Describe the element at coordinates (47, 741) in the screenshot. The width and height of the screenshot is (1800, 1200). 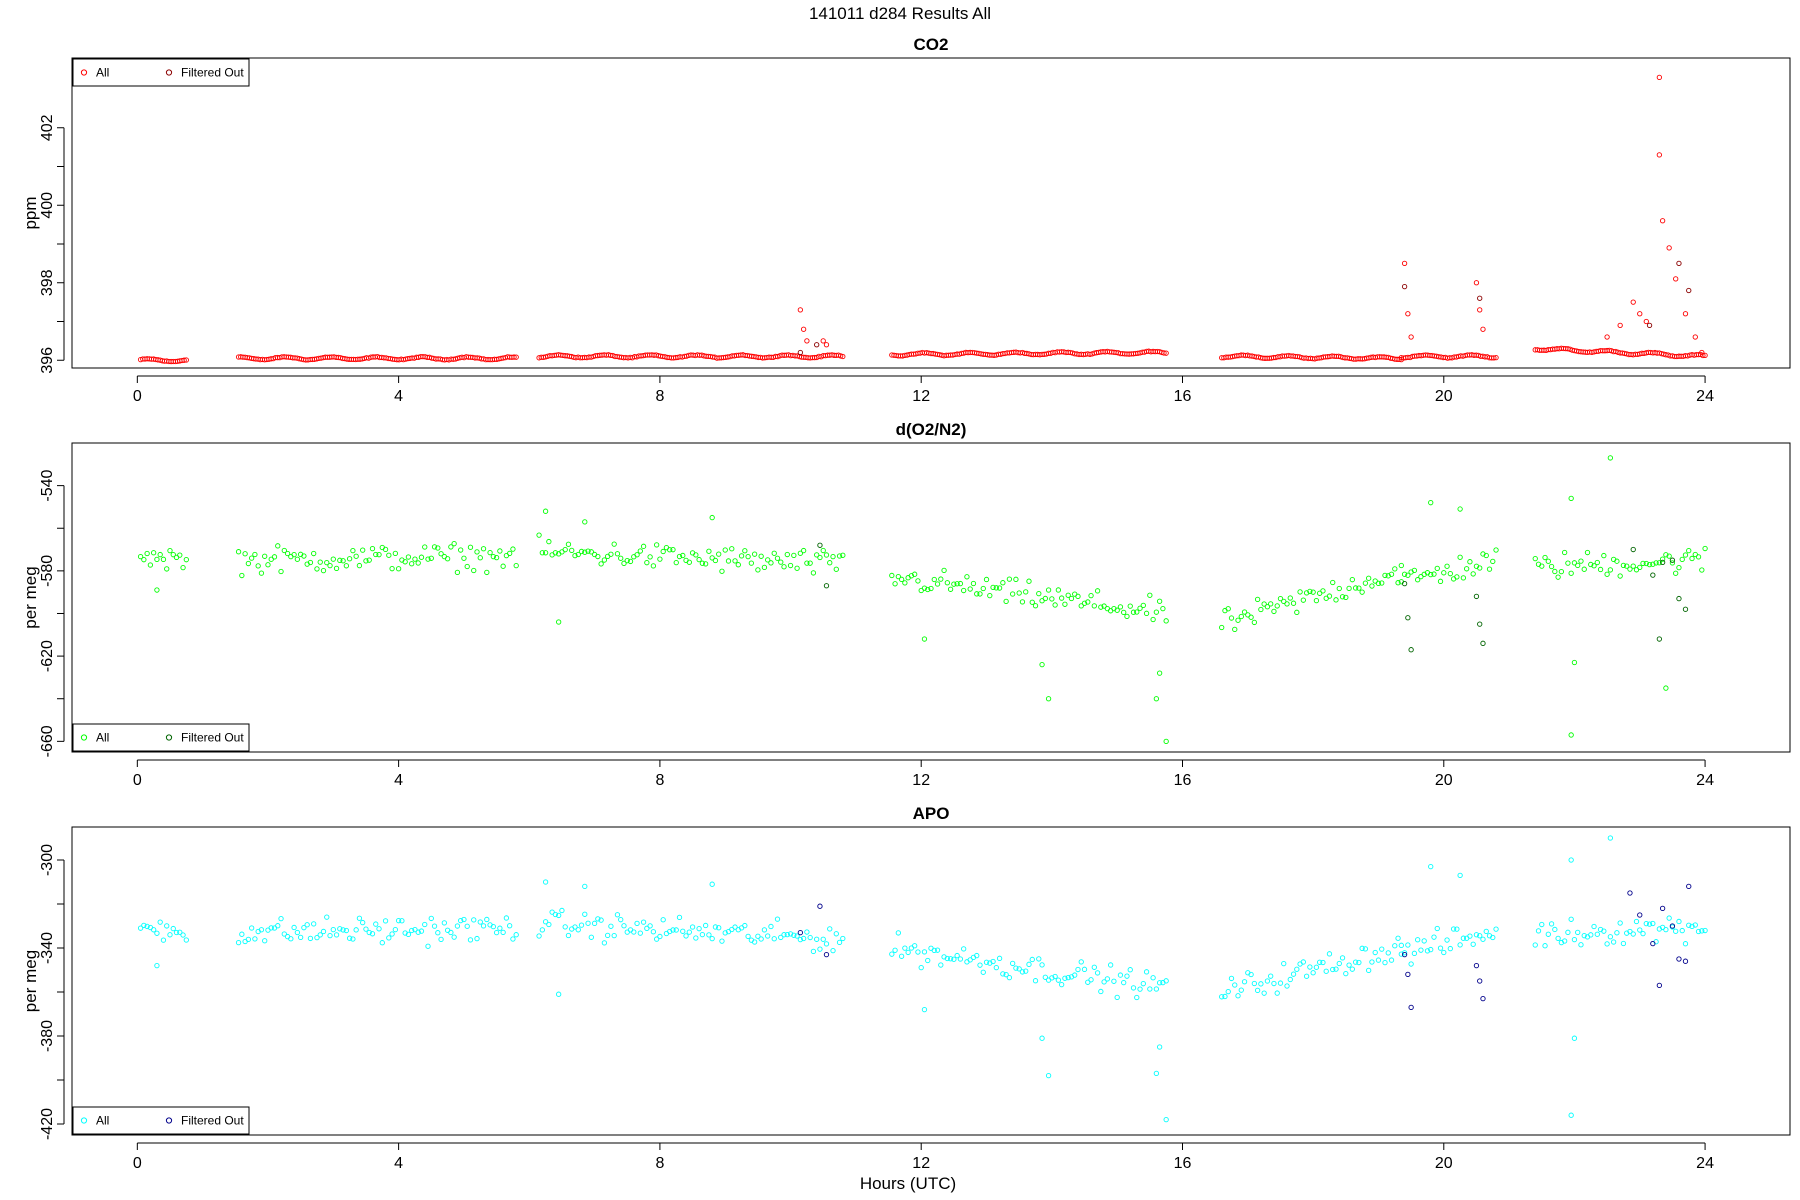
I see `y-tick-label: -660` at that location.